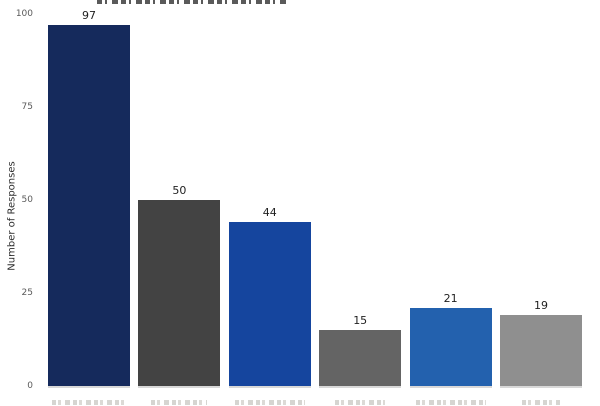  What do you see at coordinates (89, 16) in the screenshot?
I see `bar-value-label: 97` at bounding box center [89, 16].